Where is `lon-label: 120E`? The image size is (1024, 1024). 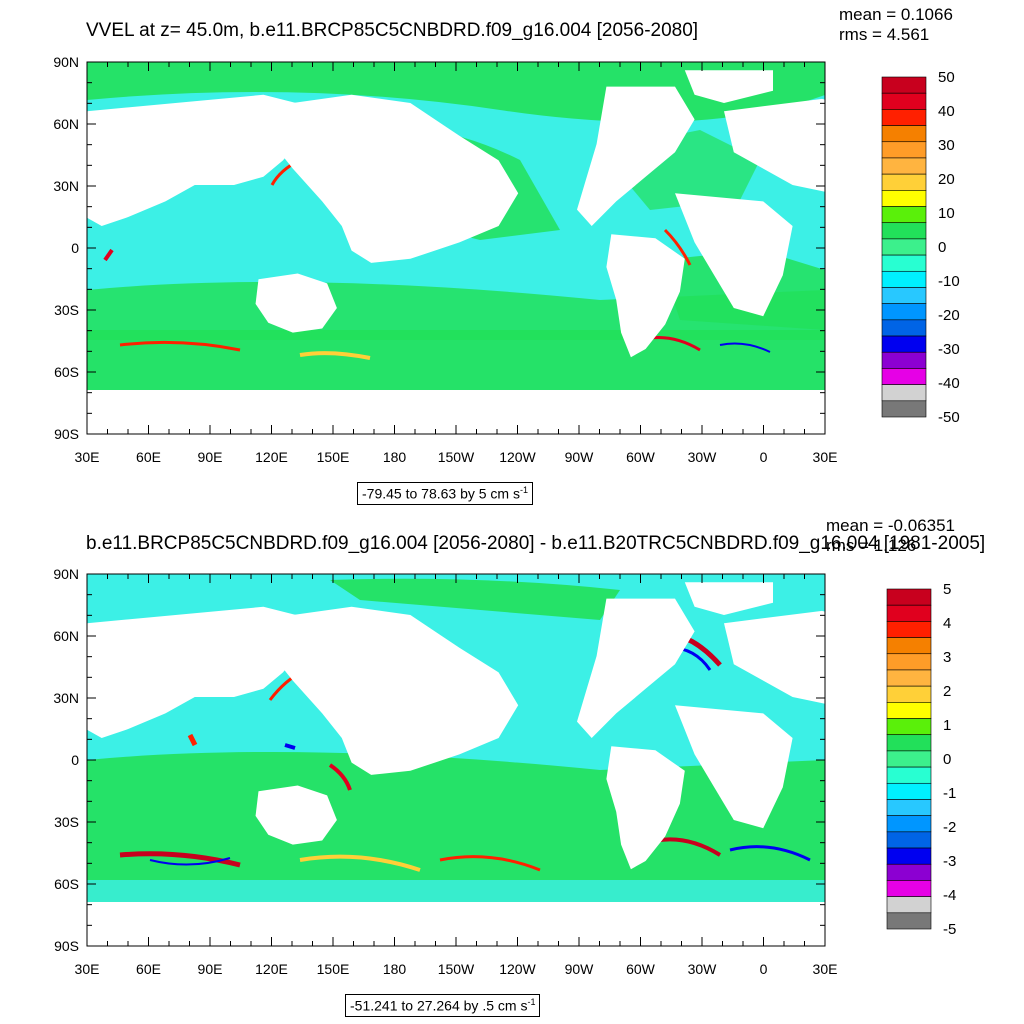 lon-label: 120E is located at coordinates (271, 457).